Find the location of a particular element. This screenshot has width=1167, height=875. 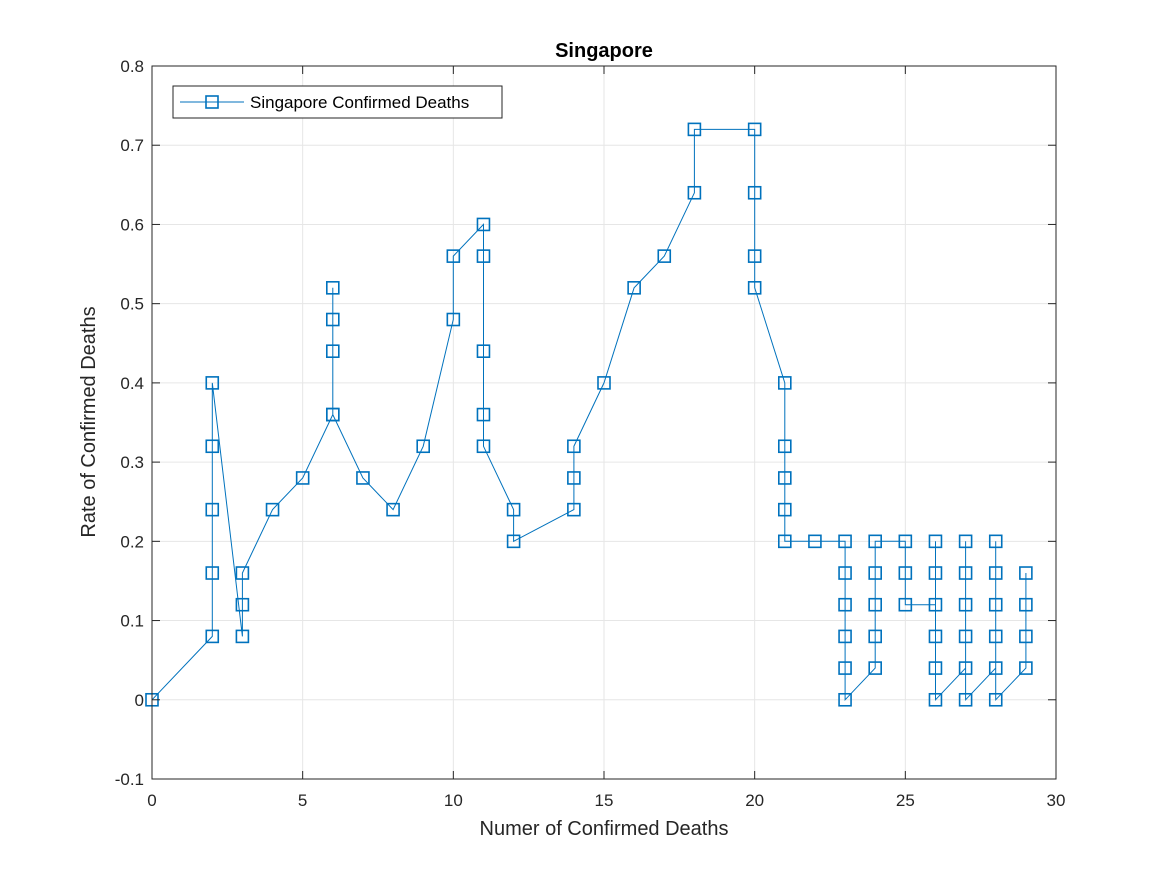

x-tick-label: 20 is located at coordinates (754, 800).